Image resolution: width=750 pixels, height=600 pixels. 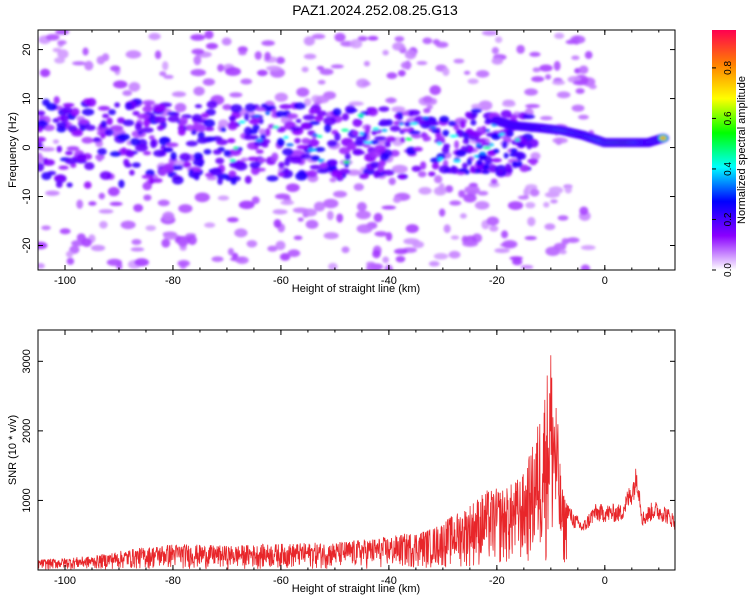 I want to click on colorbar-label: Normalized spectral amplitude, so click(x=742, y=150).